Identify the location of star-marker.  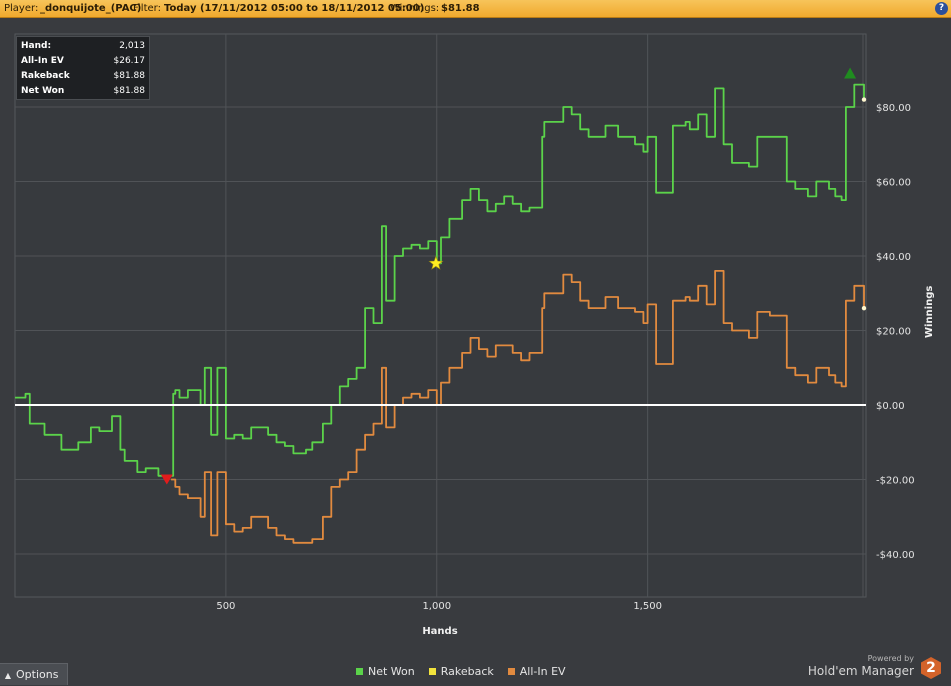
(436, 262).